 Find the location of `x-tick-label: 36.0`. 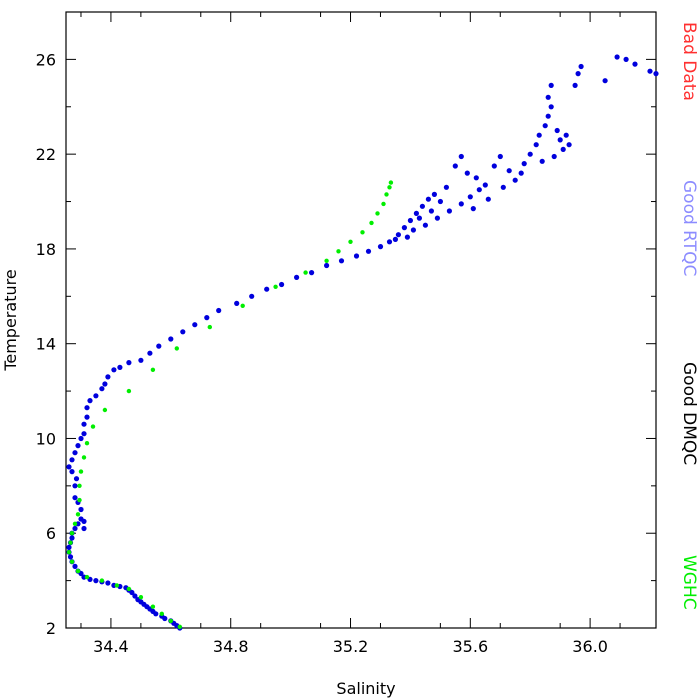

x-tick-label: 36.0 is located at coordinates (590, 646).